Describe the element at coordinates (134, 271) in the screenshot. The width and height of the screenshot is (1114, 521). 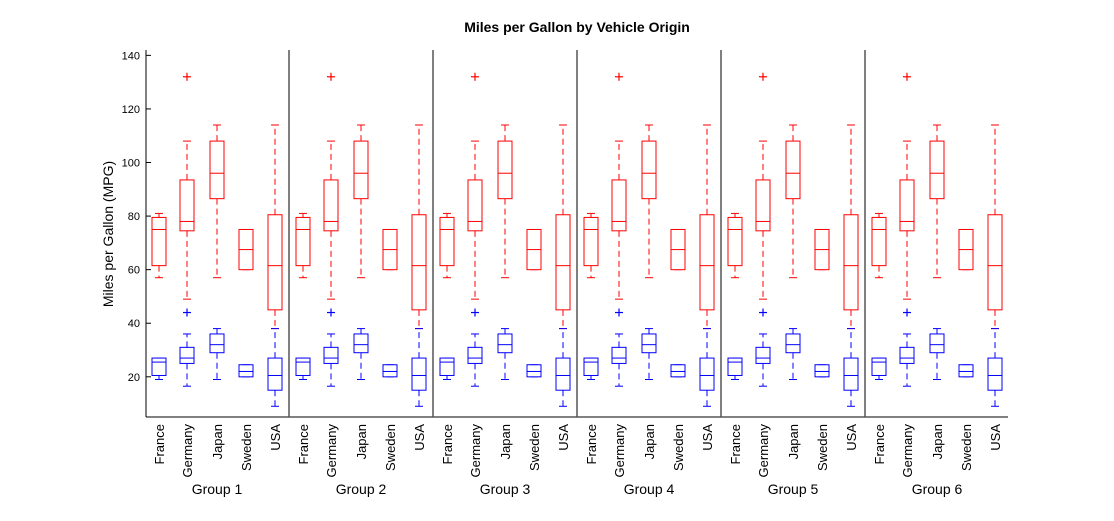
I see `y-tick-label: 60` at that location.